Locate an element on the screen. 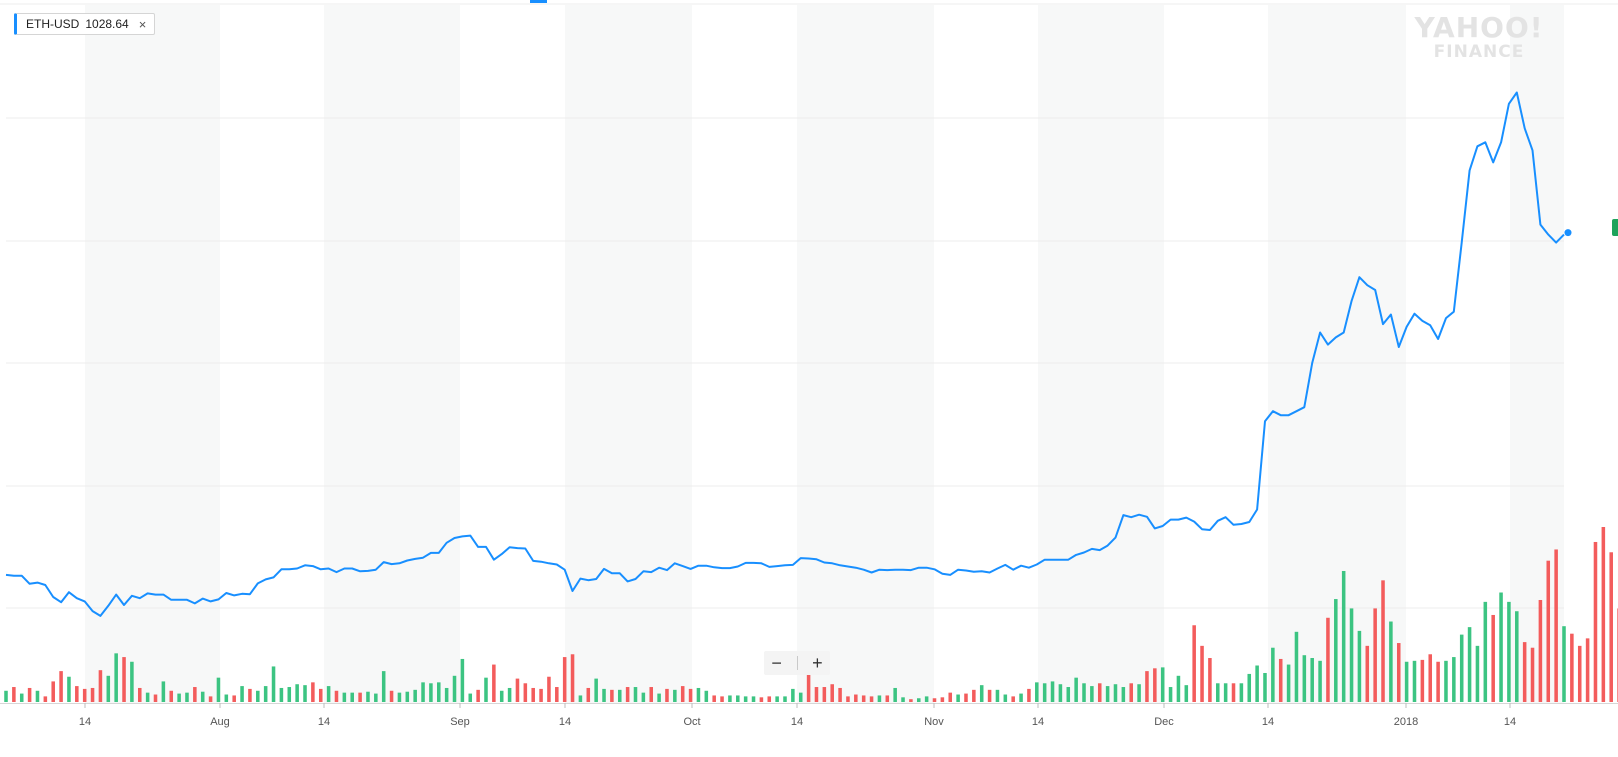 The height and width of the screenshot is (757, 1618). zoom-out-button: − is located at coordinates (776, 663).